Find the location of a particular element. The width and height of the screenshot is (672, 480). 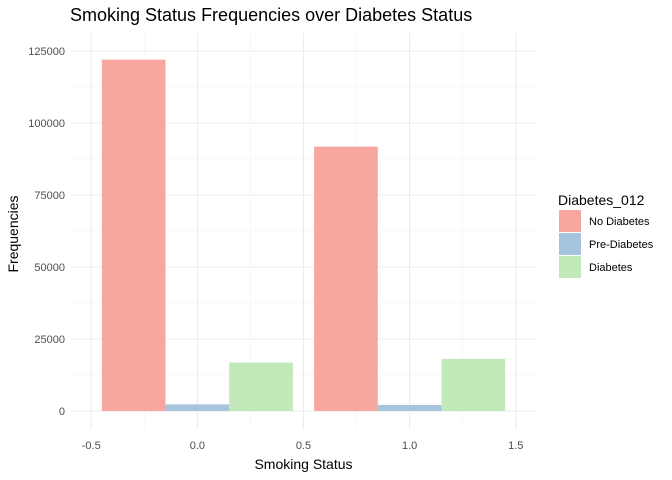

y-tick-label: 25000 is located at coordinates (49, 340).